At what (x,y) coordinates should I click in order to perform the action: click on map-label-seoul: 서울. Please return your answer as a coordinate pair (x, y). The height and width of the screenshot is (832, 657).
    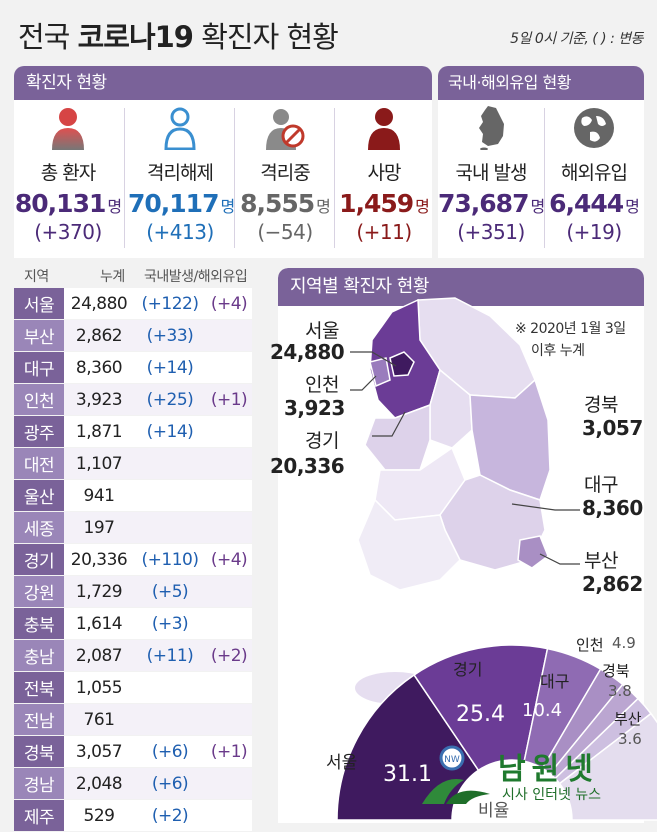
    Looking at the image, I should click on (322, 331).